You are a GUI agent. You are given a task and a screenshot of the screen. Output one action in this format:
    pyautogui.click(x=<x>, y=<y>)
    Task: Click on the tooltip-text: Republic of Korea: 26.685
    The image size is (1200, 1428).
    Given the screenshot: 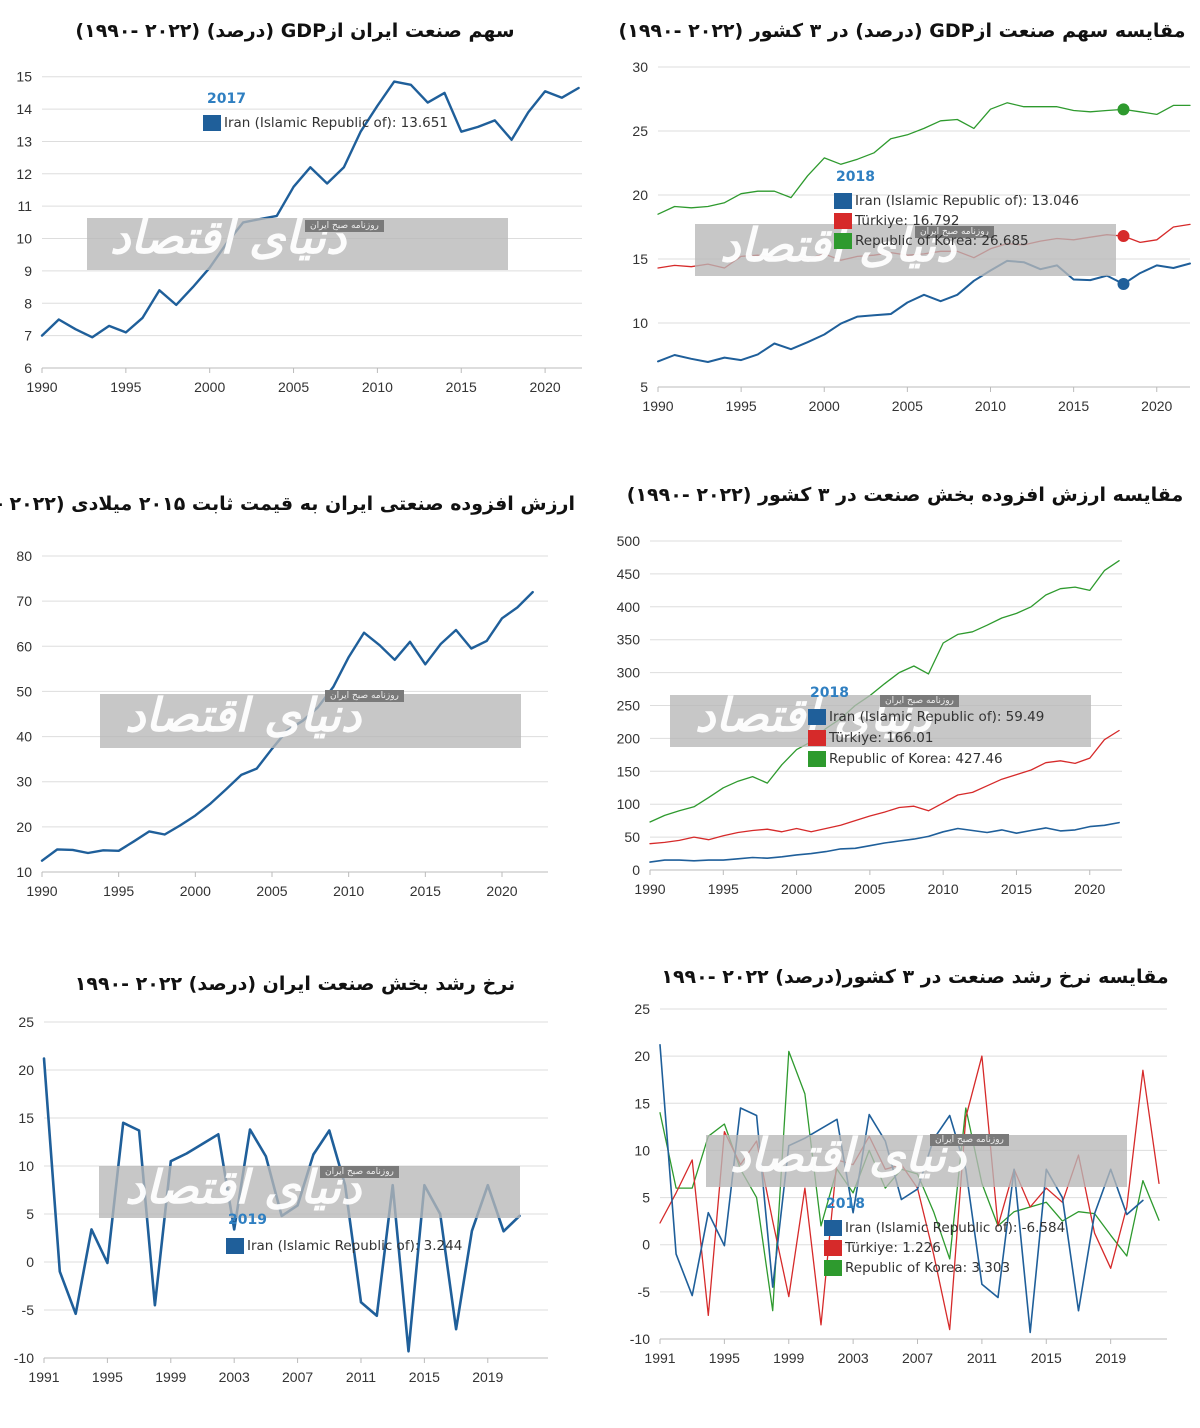 What is the action you would take?
    pyautogui.click(x=942, y=241)
    